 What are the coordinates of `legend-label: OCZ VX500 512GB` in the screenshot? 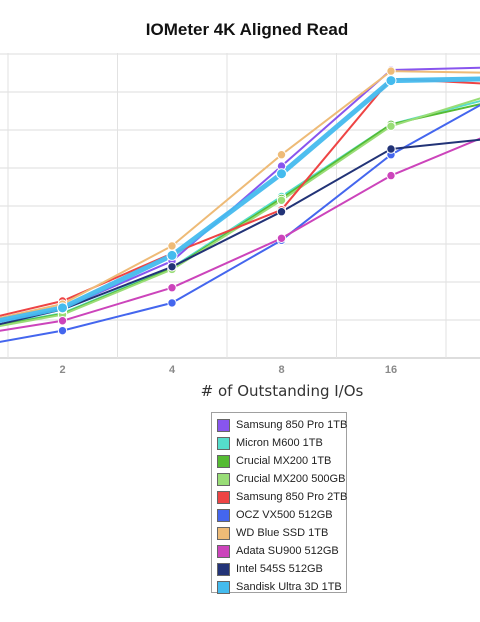 It's located at (284, 515).